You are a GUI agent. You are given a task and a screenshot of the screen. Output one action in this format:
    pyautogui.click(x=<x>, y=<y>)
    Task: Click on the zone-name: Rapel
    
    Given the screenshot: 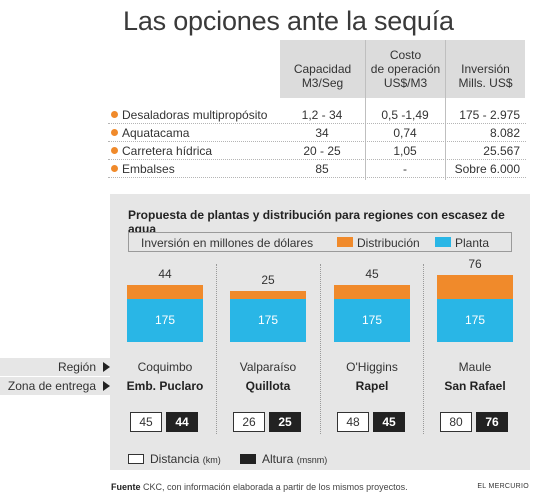 What is the action you would take?
    pyautogui.click(x=372, y=386)
    